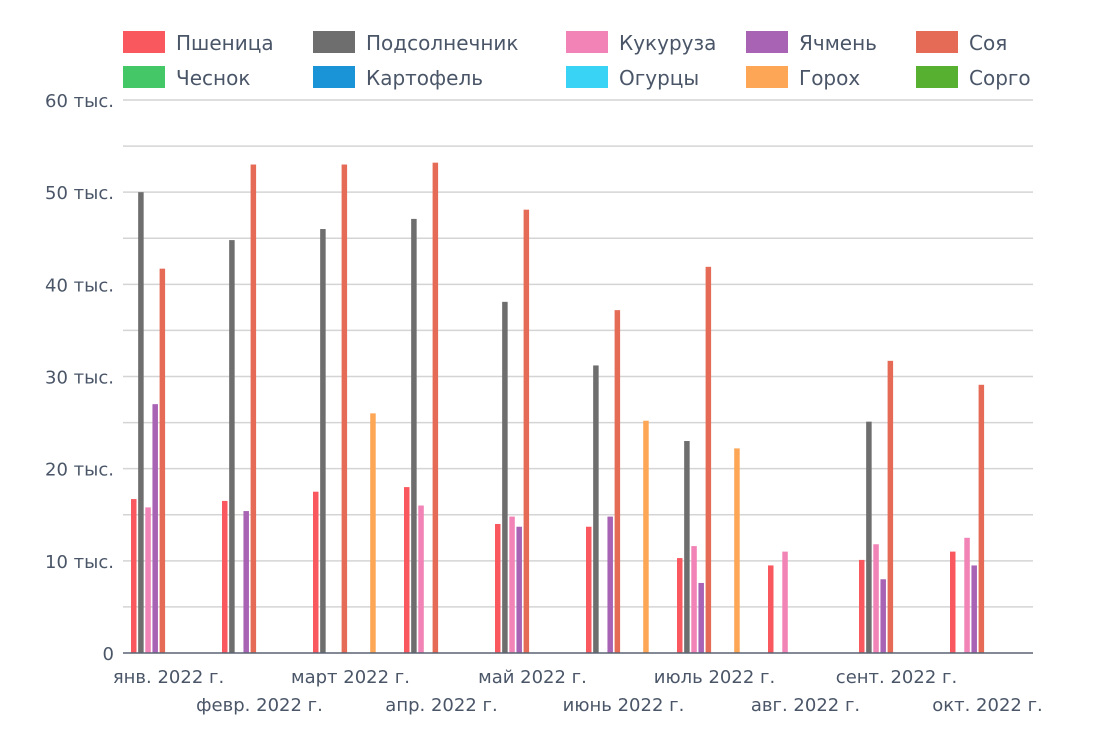 This screenshot has height=737, width=1110. Describe the element at coordinates (988, 43) in the screenshot. I see `legend-label: Соя` at that location.